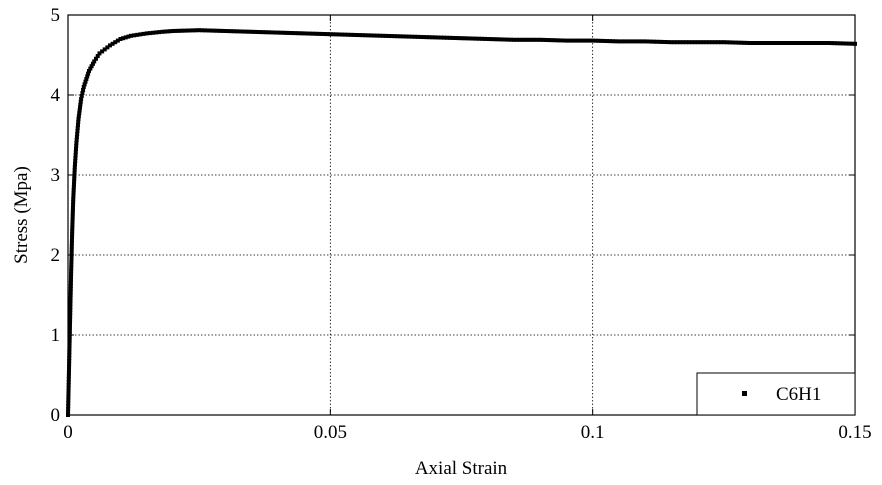 The width and height of the screenshot is (882, 485). I want to click on y-tick-label: 4, so click(56, 95).